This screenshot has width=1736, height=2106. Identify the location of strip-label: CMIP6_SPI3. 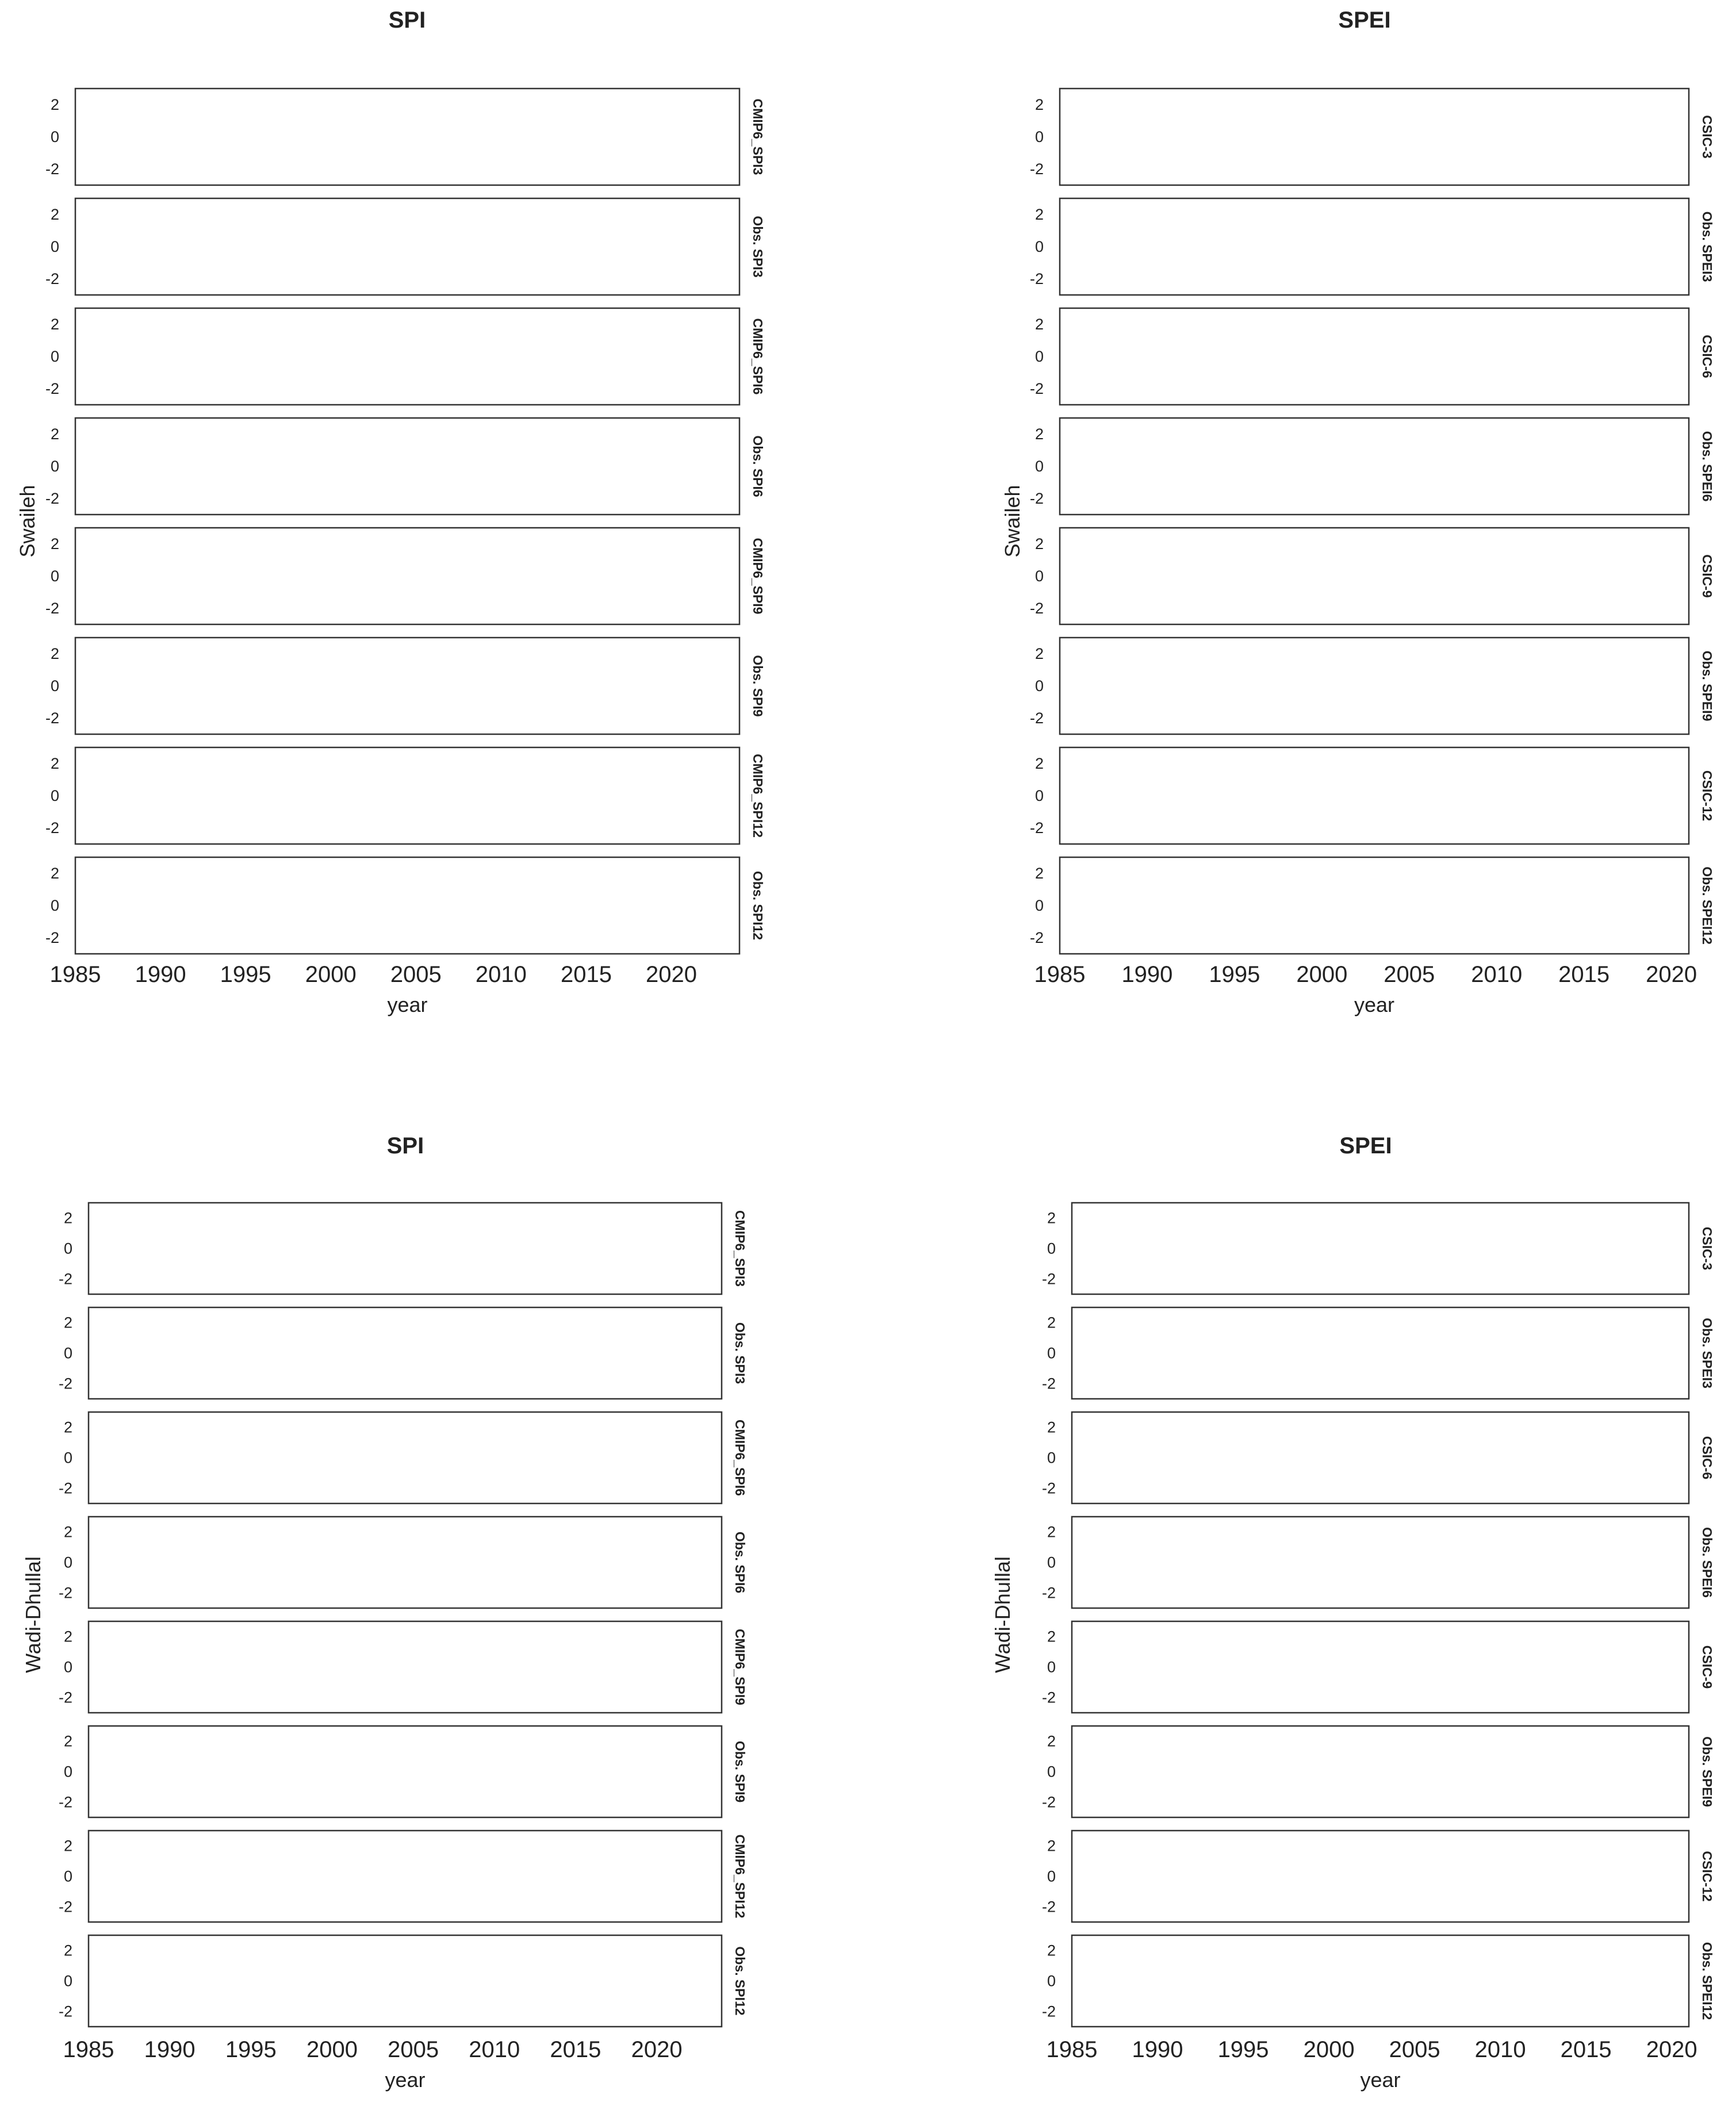
(740, 1248).